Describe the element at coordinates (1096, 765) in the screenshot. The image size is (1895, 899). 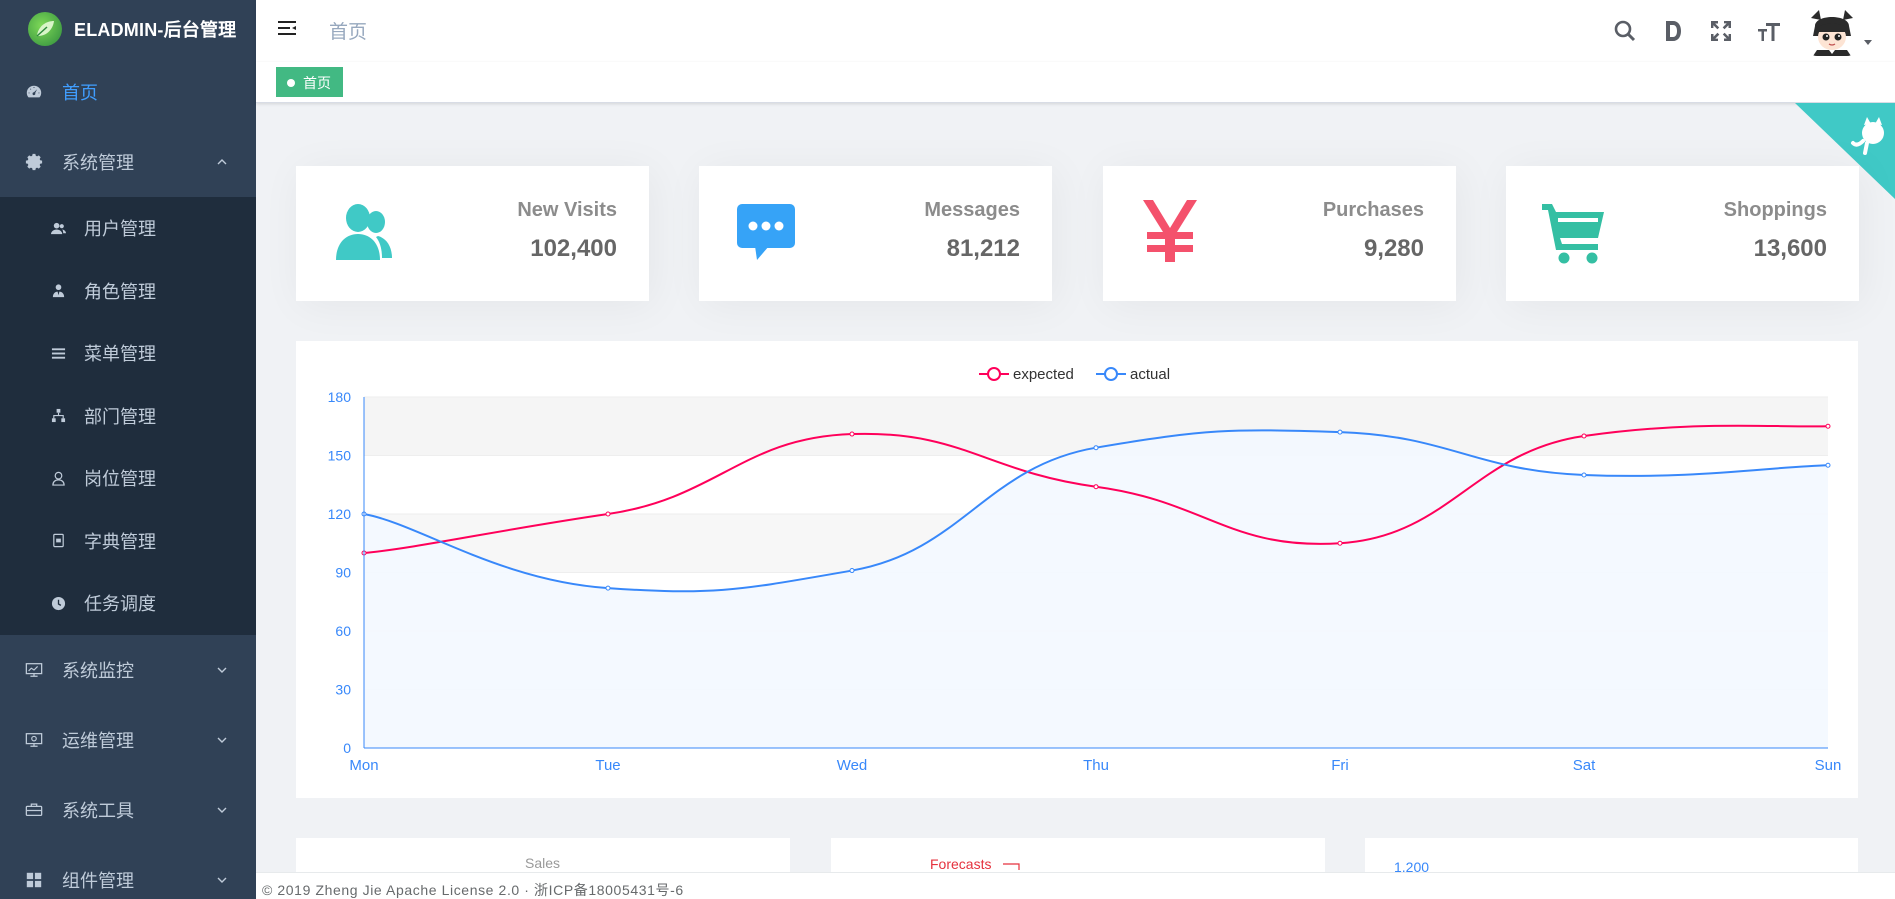
I see `x-tick-label: Thu` at that location.